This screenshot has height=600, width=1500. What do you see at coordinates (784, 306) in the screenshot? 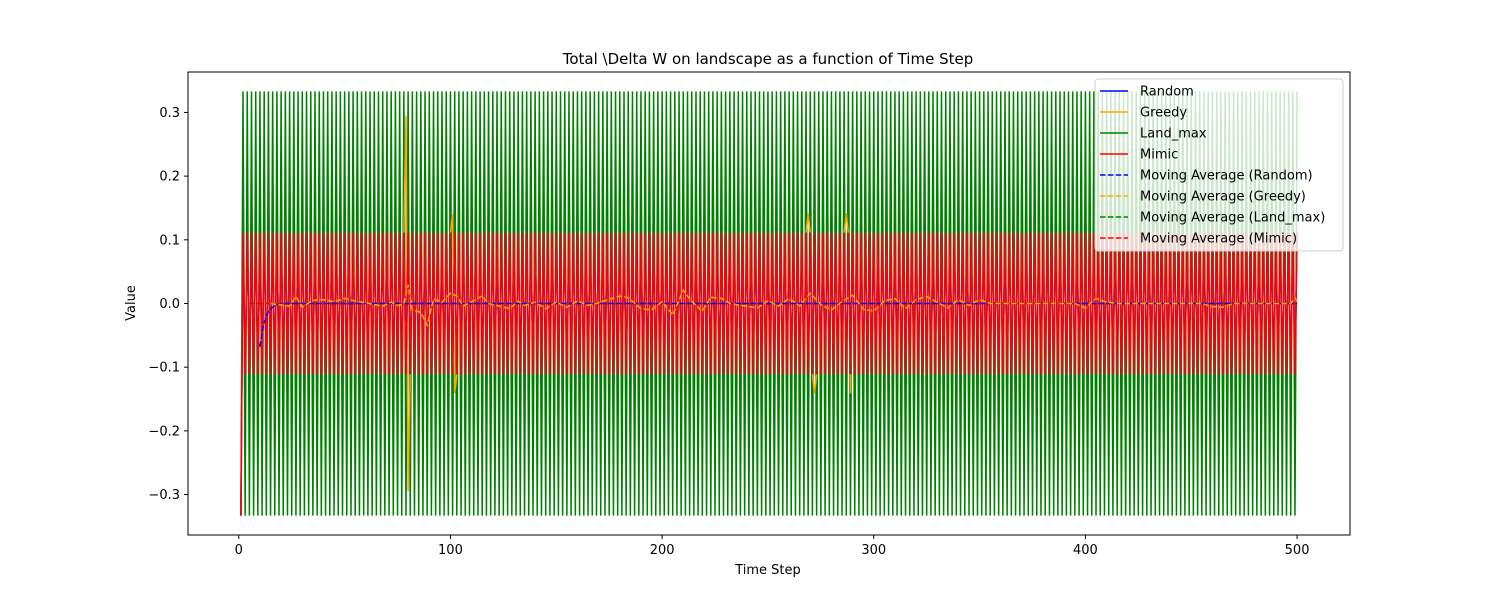
I see `series-line-moving-average-greedy` at bounding box center [784, 306].